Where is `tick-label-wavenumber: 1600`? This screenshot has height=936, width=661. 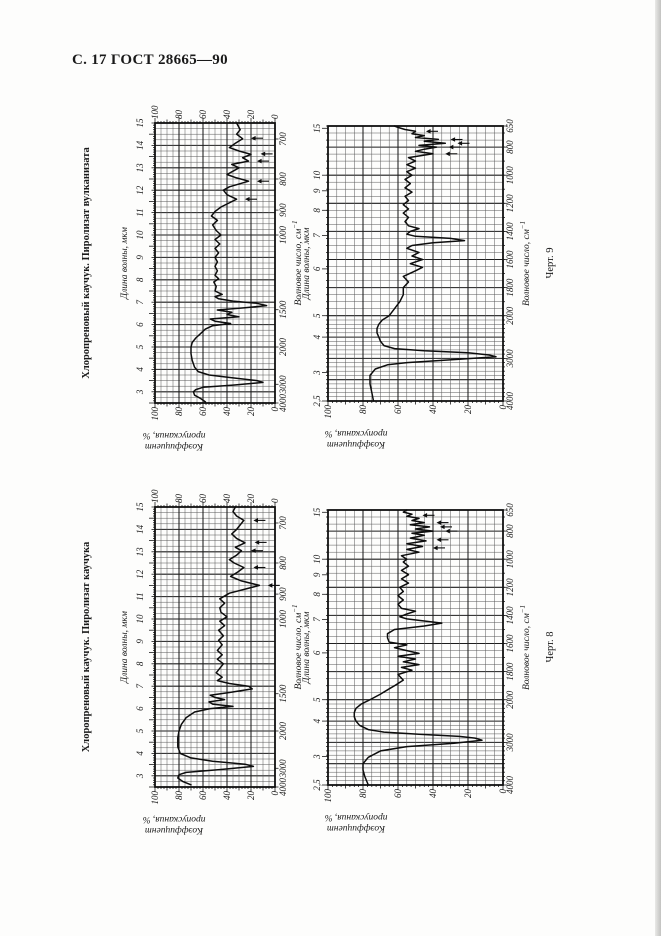
tick-label-wavenumber: 1600 is located at coordinates (510, 259).